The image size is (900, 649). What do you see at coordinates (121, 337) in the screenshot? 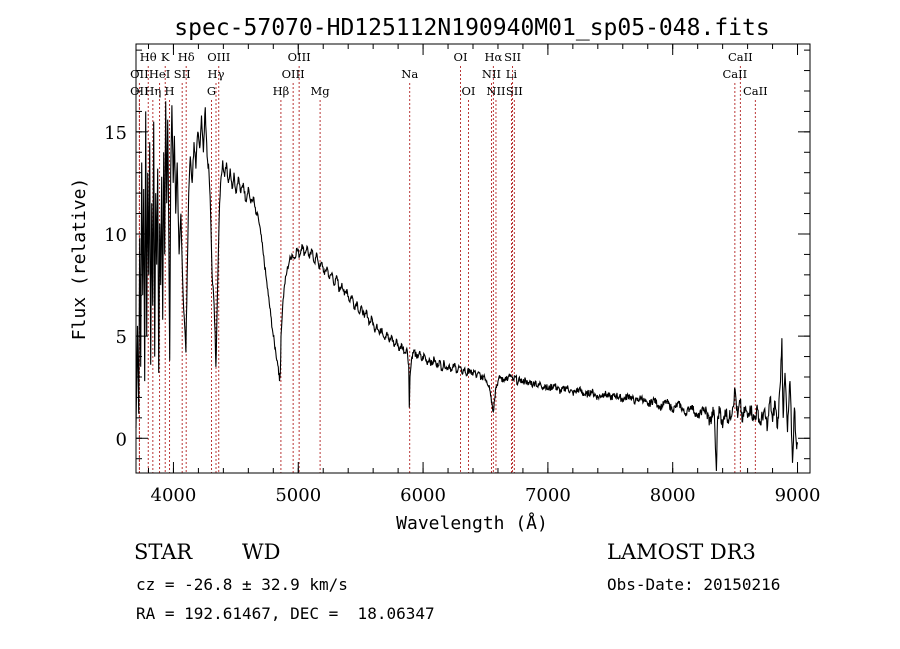
I see `y-tick-label: 5` at bounding box center [121, 337].